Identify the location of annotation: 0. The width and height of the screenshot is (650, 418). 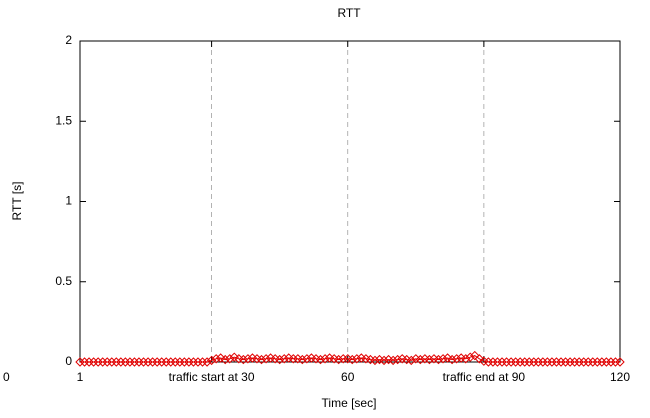
(6, 377).